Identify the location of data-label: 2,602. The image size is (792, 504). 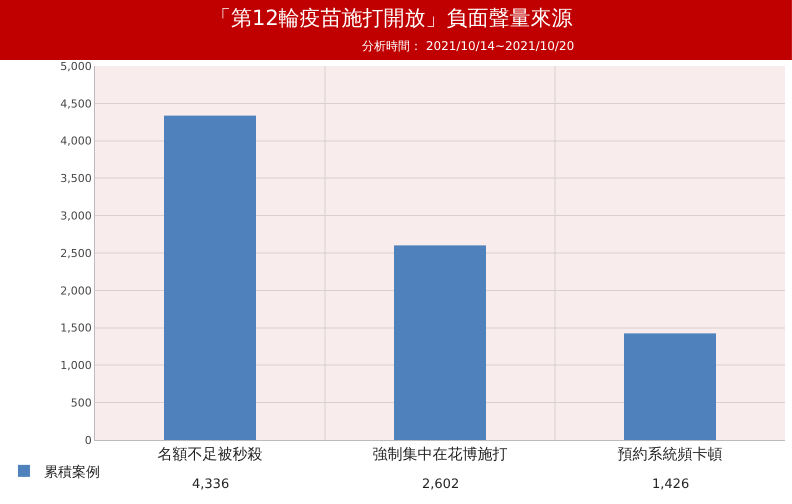
(441, 484).